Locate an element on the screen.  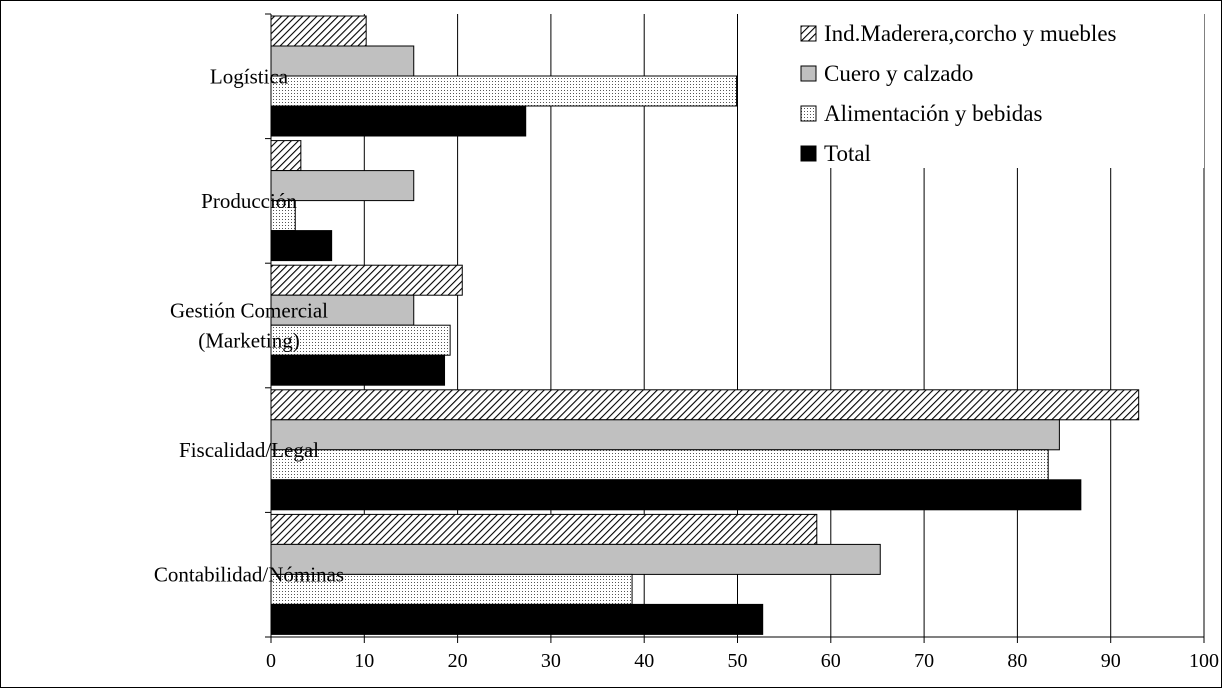
category-label: Contabilidad/Nóminas is located at coordinates (249, 575).